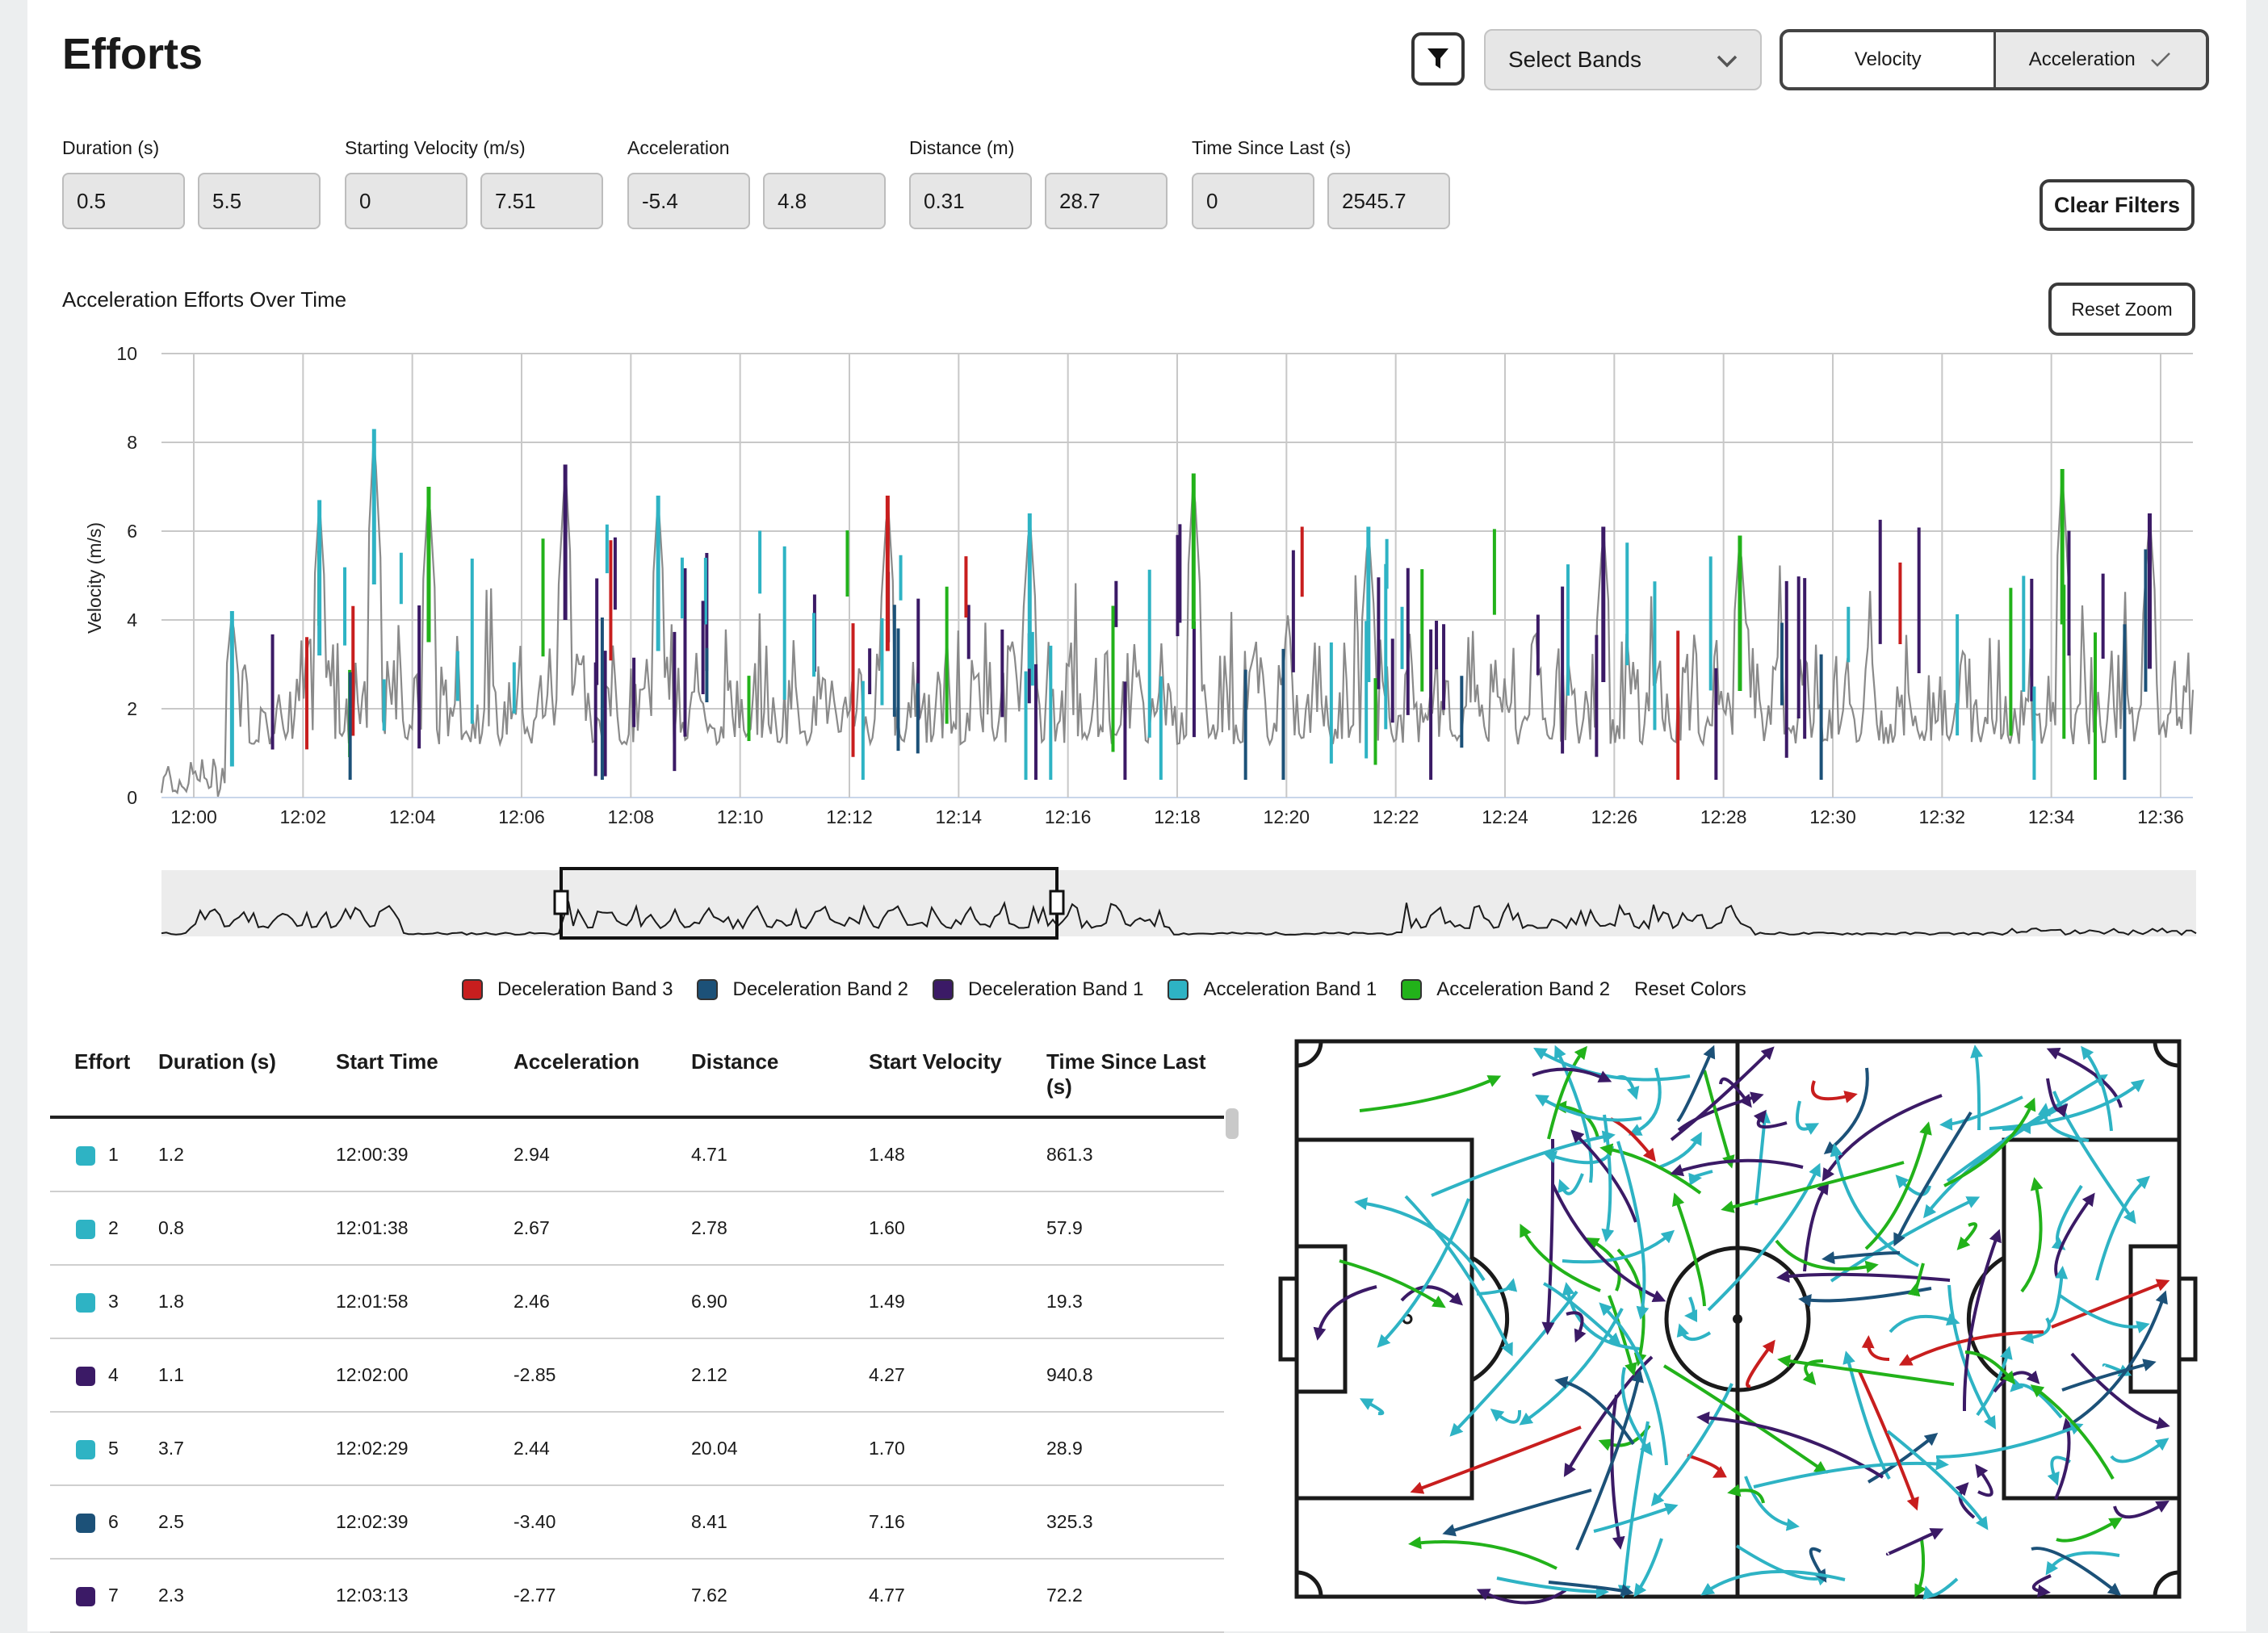  What do you see at coordinates (247, 1079) in the screenshot?
I see `header-duration: Duration (s)` at bounding box center [247, 1079].